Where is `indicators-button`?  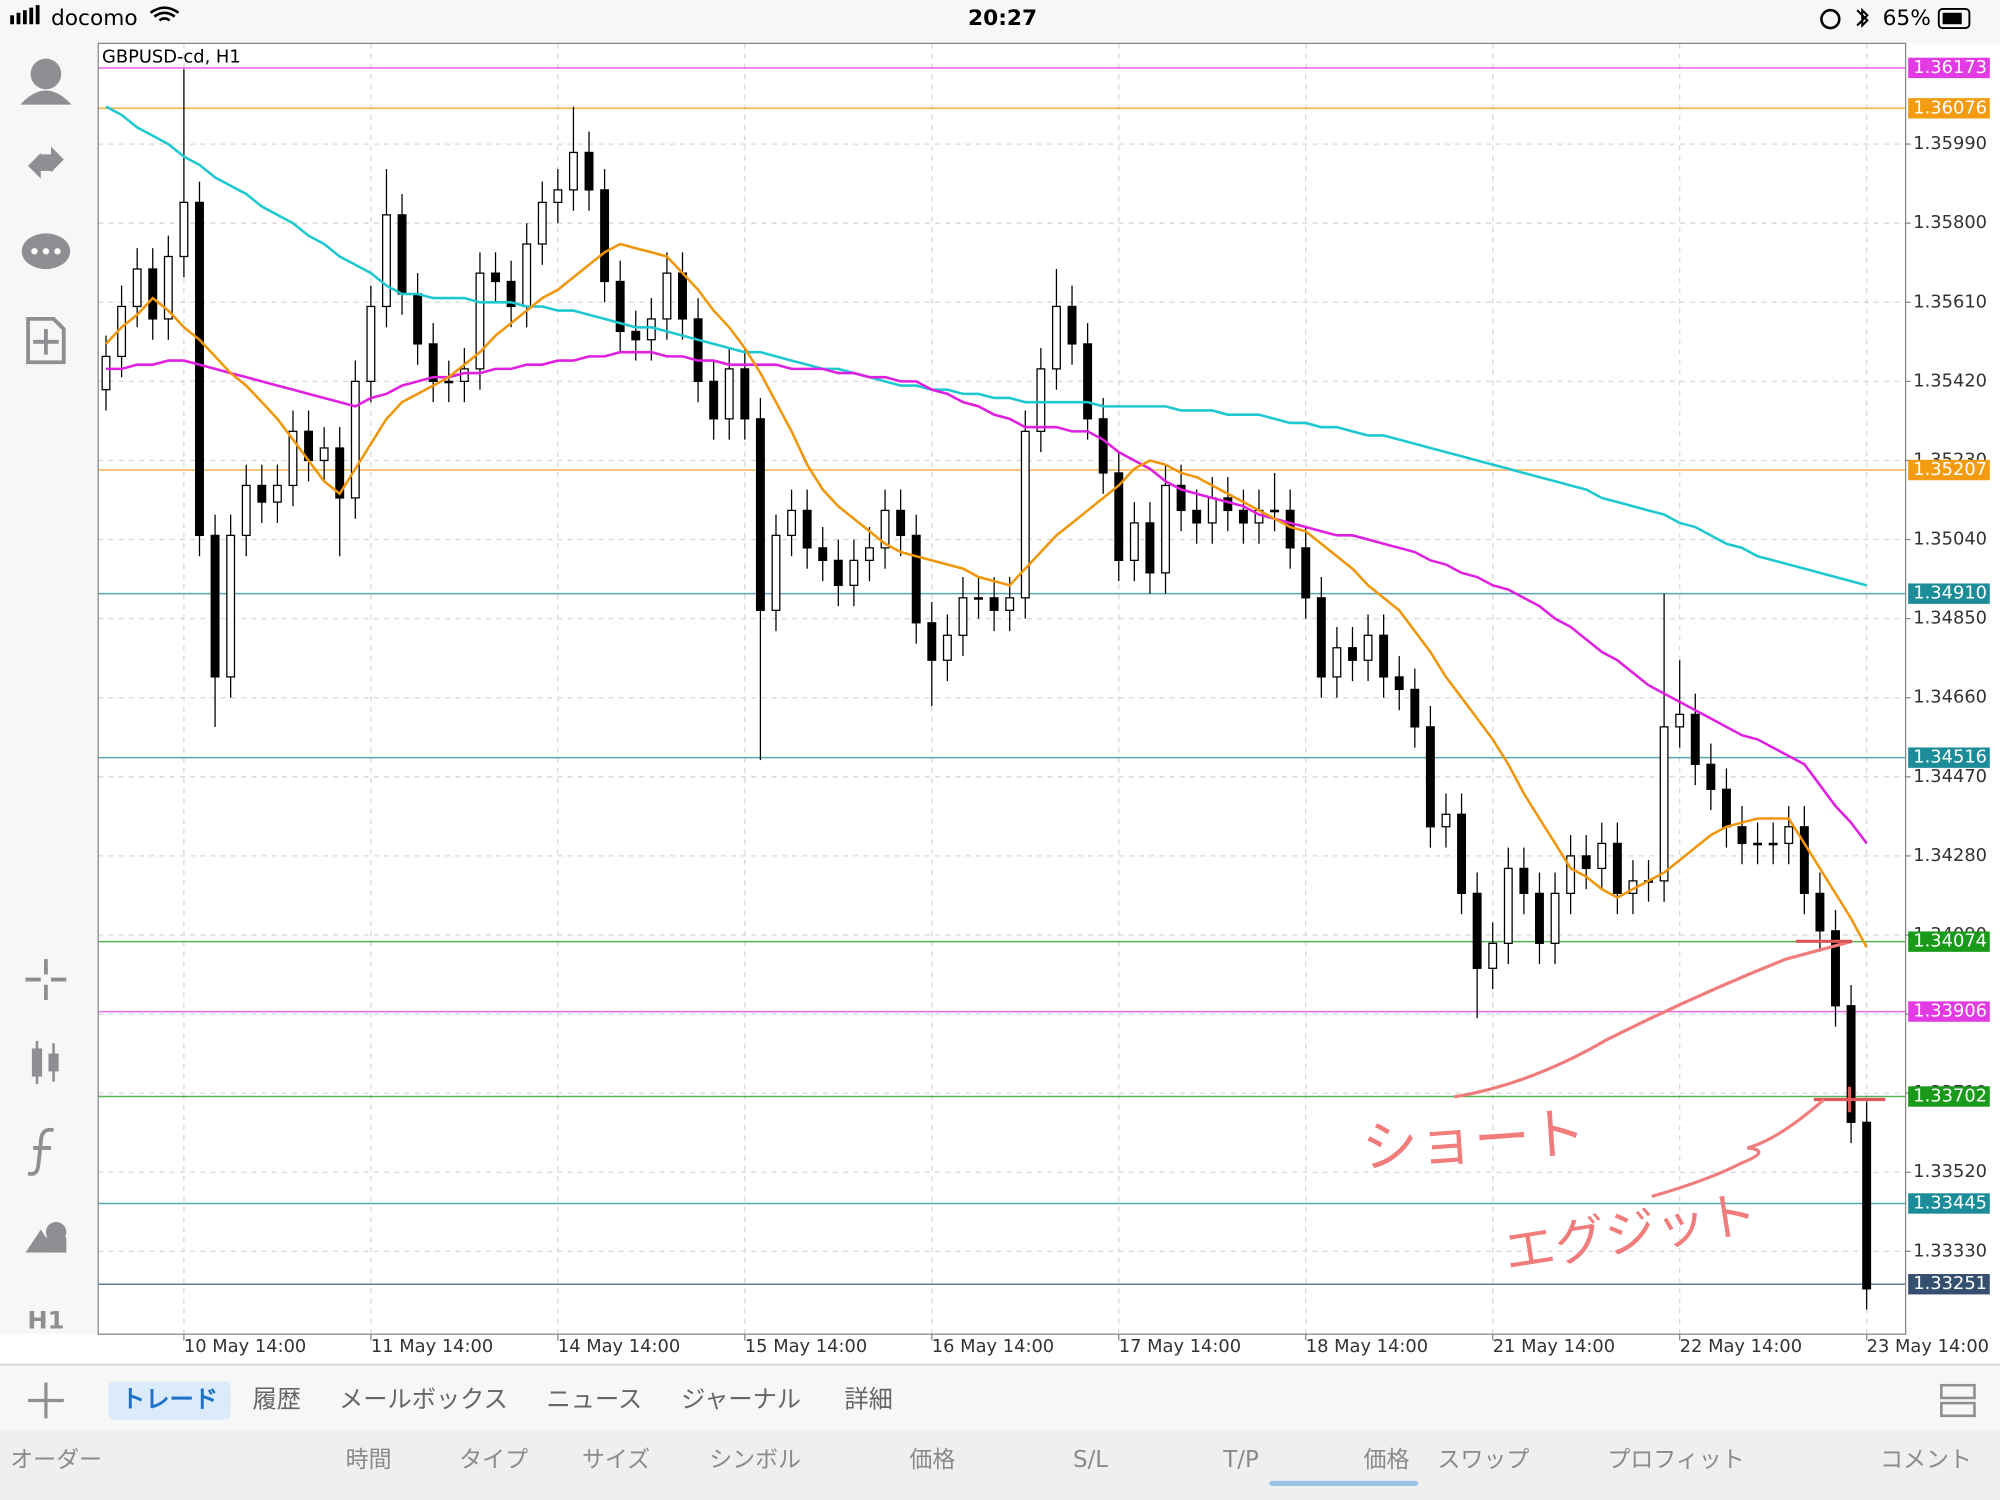
indicators-button is located at coordinates (40, 1151).